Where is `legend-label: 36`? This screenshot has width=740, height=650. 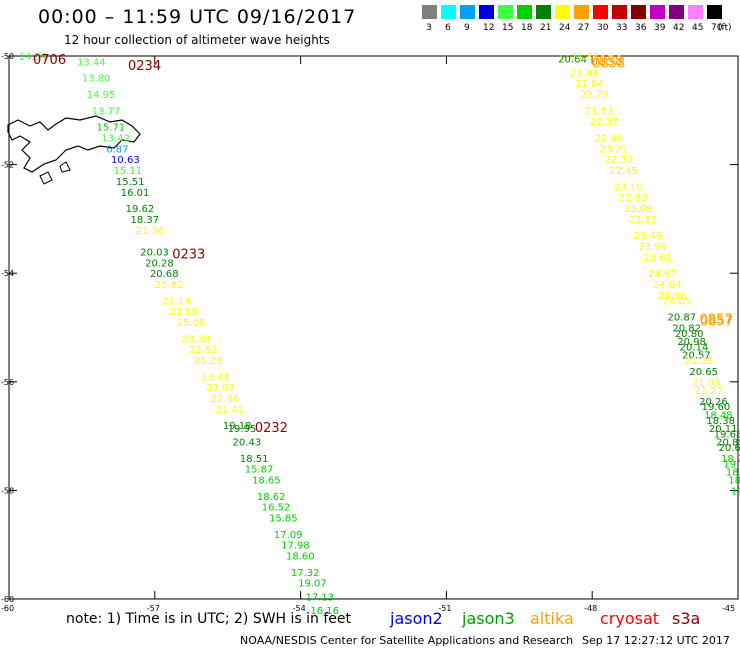
legend-label: 36 is located at coordinates (641, 28).